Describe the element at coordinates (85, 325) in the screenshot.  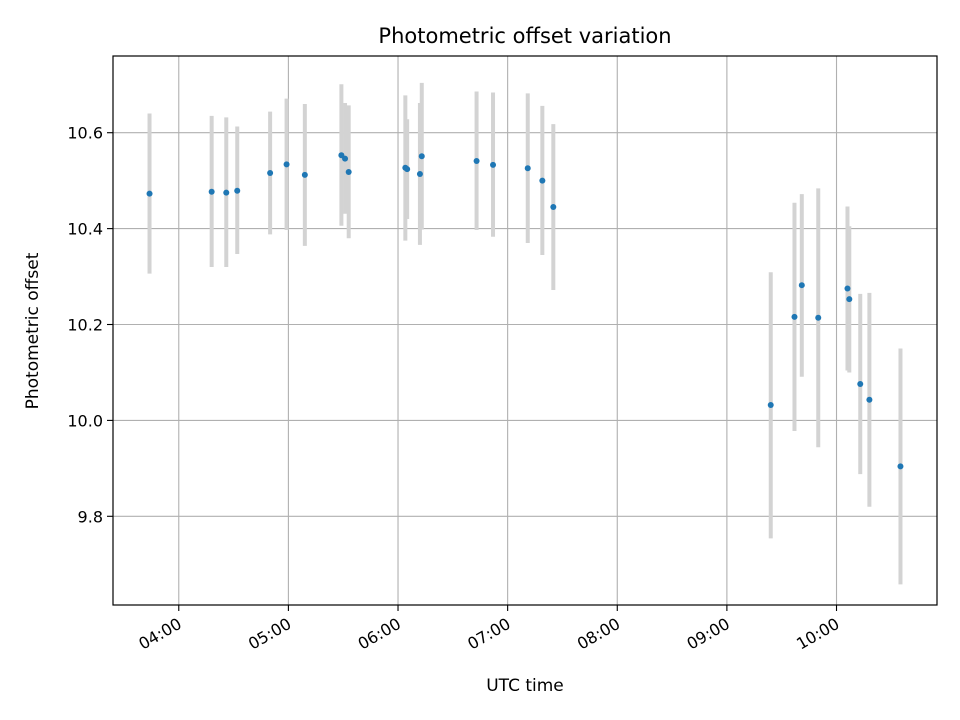
I see `y-tick-label: 10.2` at that location.